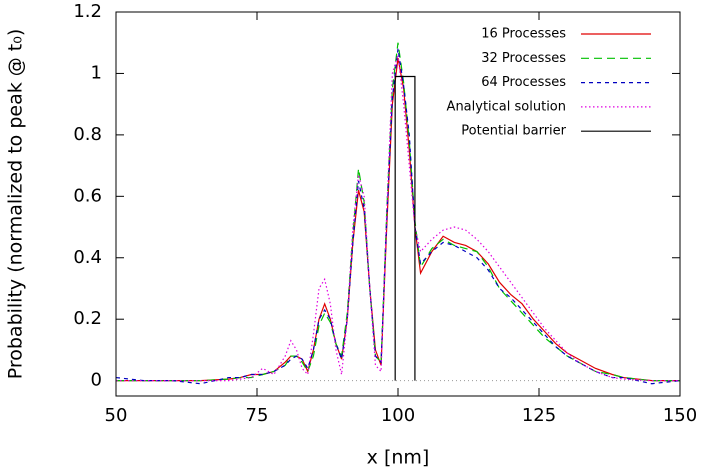 Image resolution: width=703 pixels, height=472 pixels. I want to click on y-tick-label: 1.2, so click(87, 11).